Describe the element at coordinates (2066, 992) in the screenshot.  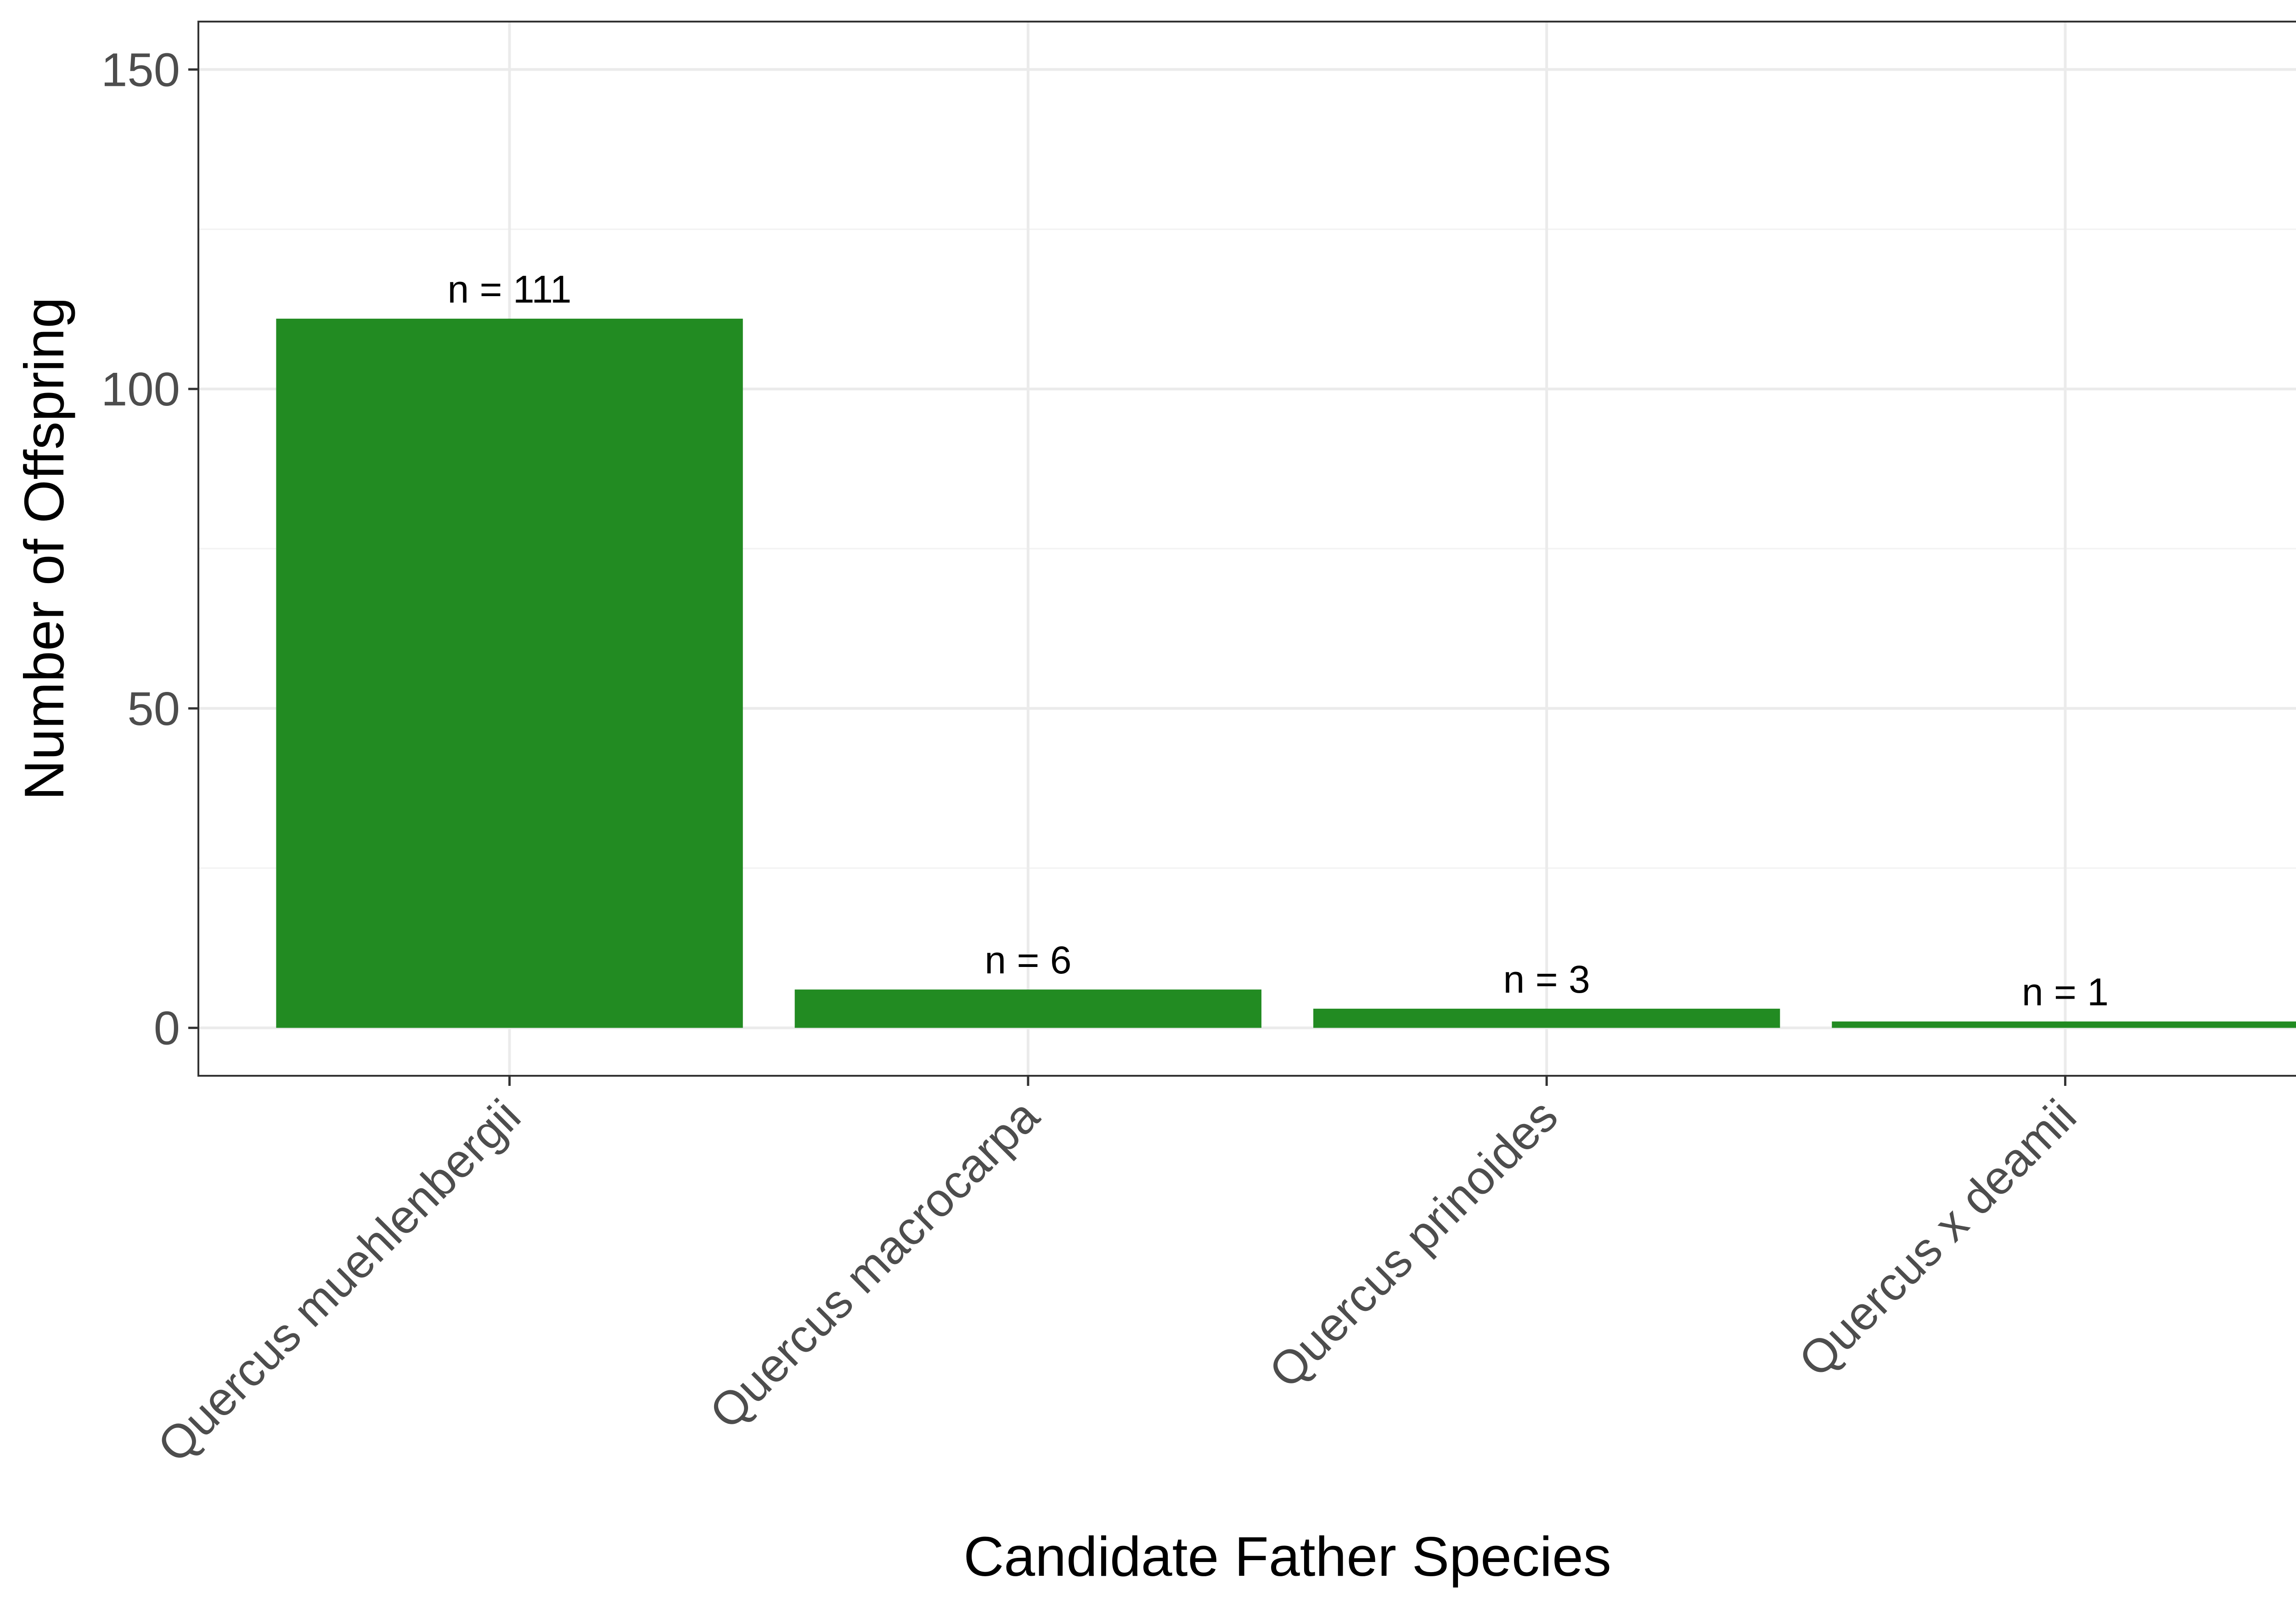
I see `data-label: n = 1` at that location.